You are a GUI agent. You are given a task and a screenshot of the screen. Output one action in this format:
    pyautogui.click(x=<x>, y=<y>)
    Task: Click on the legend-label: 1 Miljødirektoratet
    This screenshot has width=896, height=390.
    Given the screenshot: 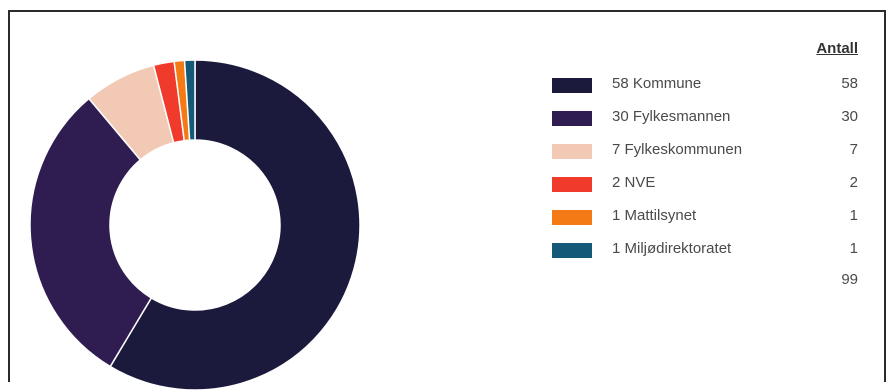 What is the action you would take?
    pyautogui.click(x=672, y=248)
    